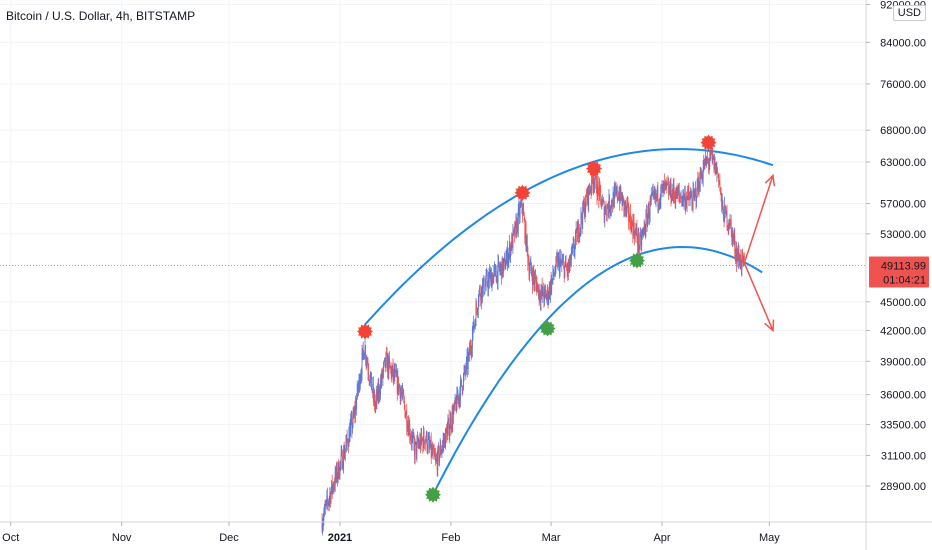  What do you see at coordinates (547, 328) in the screenshot?
I see `bottom-marker` at bounding box center [547, 328].